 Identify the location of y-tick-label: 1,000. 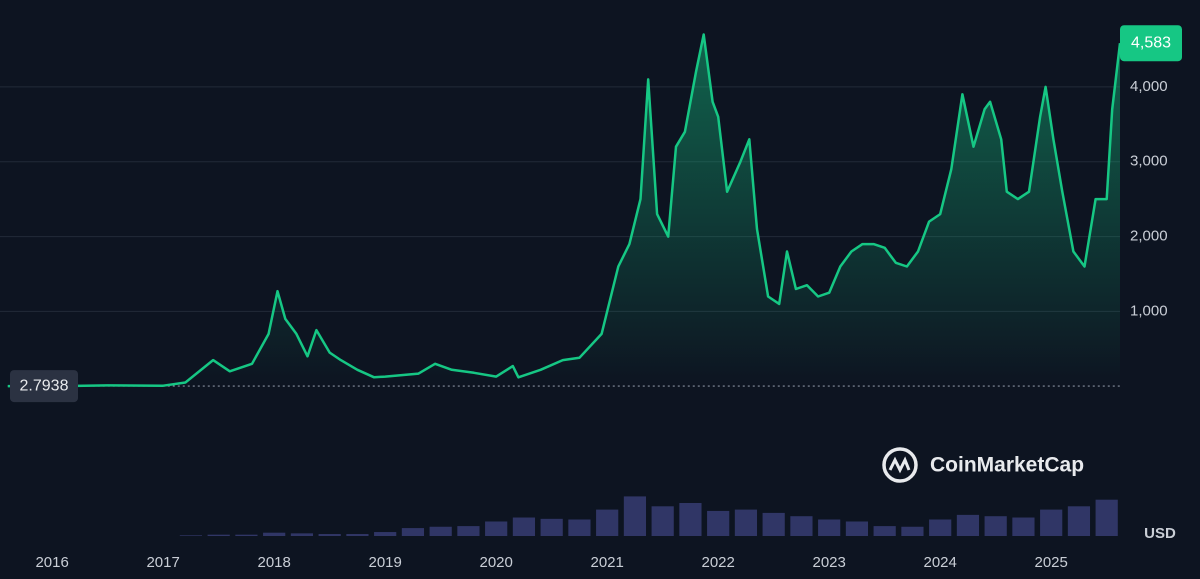
(1149, 310).